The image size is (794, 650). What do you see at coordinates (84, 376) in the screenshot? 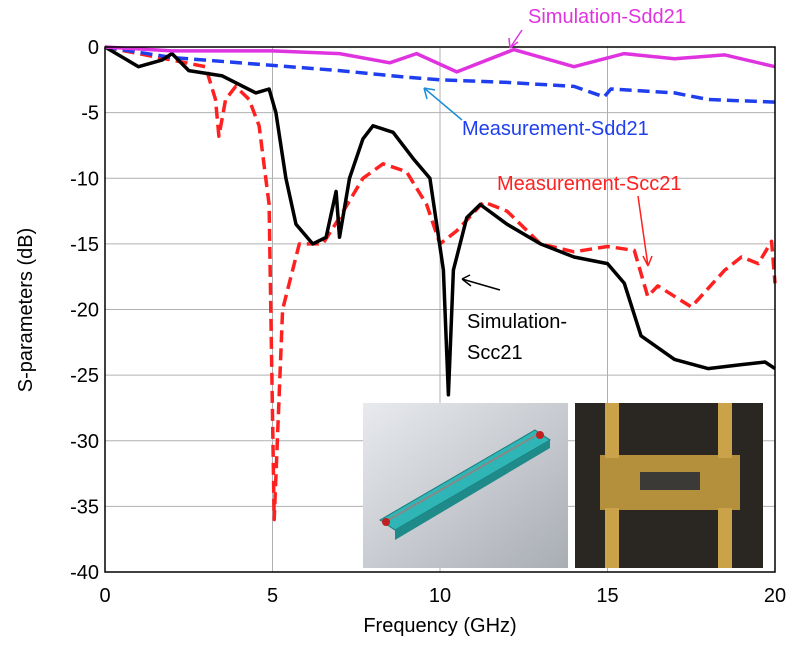
I see `y-tick-label: -25` at bounding box center [84, 376].